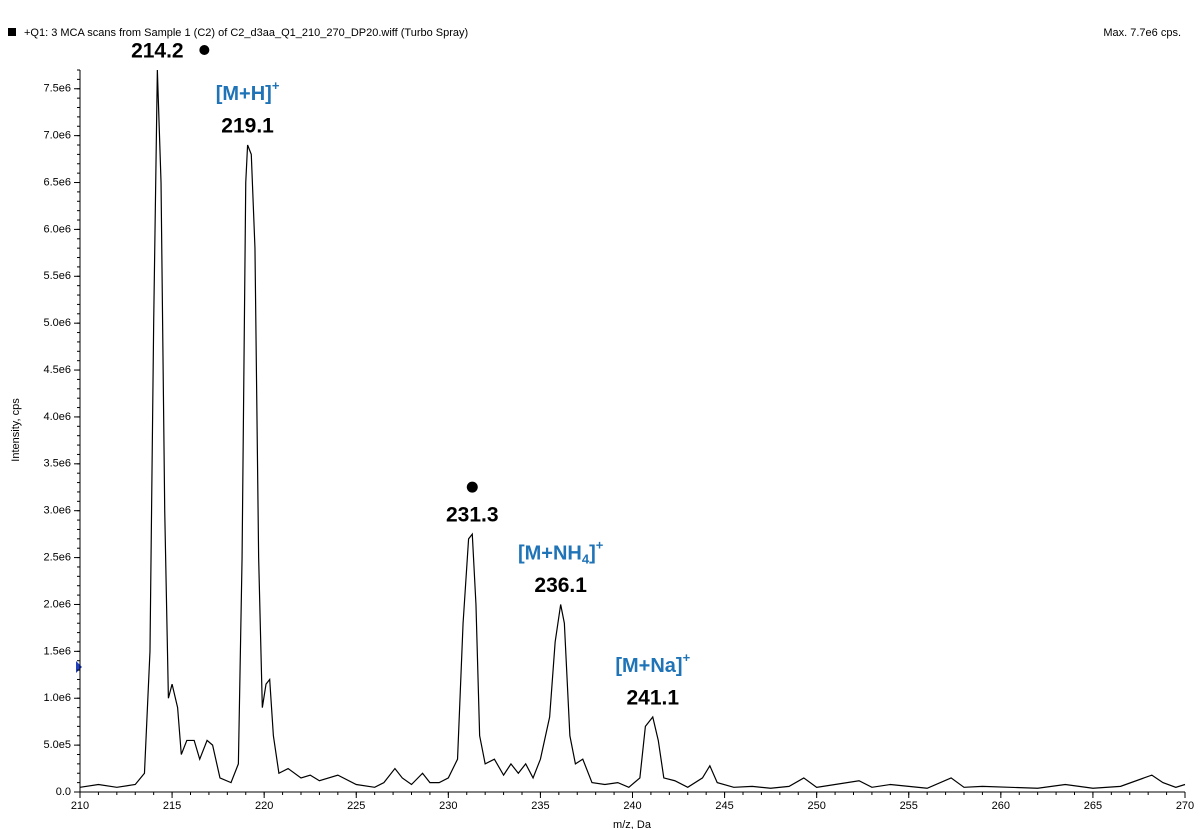 The height and width of the screenshot is (829, 1201). I want to click on y-tick-label: 3.5e6, so click(57, 464).